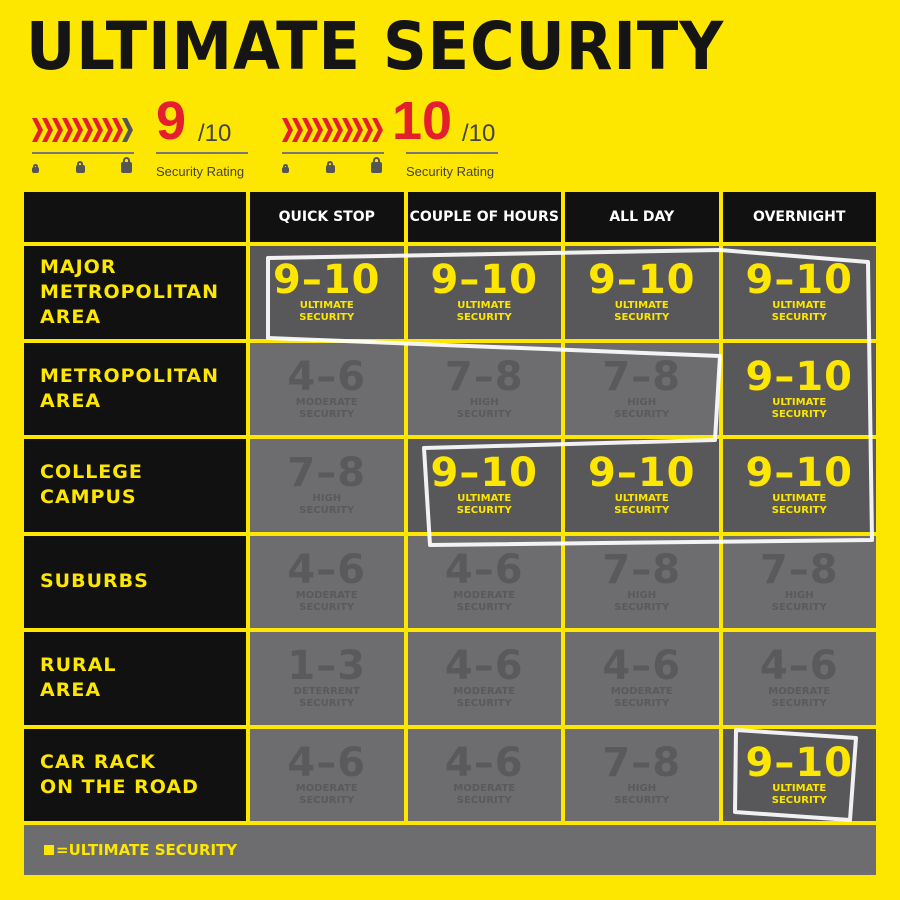 The image size is (900, 900). What do you see at coordinates (135, 678) in the screenshot?
I see `row-label: RURAL AREA` at bounding box center [135, 678].